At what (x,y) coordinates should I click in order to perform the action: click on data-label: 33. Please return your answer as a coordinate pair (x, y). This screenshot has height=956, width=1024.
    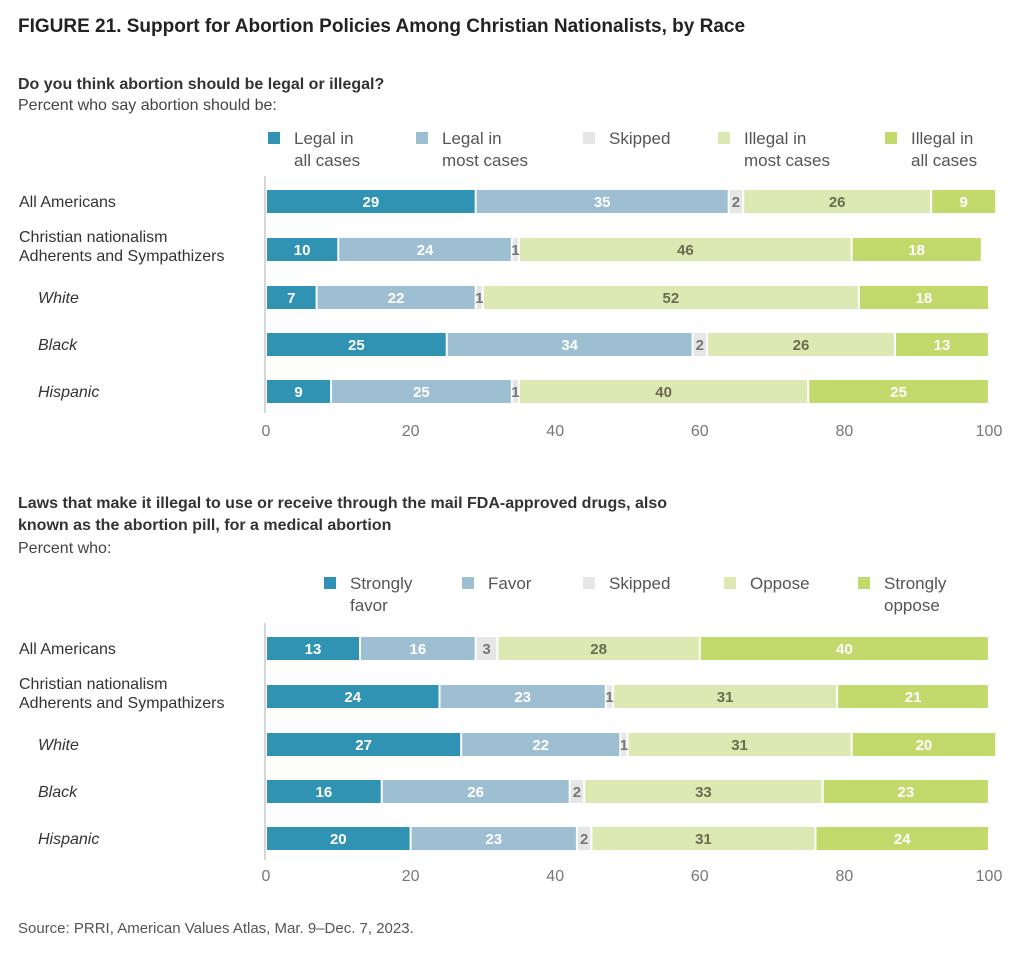
    Looking at the image, I should click on (703, 792).